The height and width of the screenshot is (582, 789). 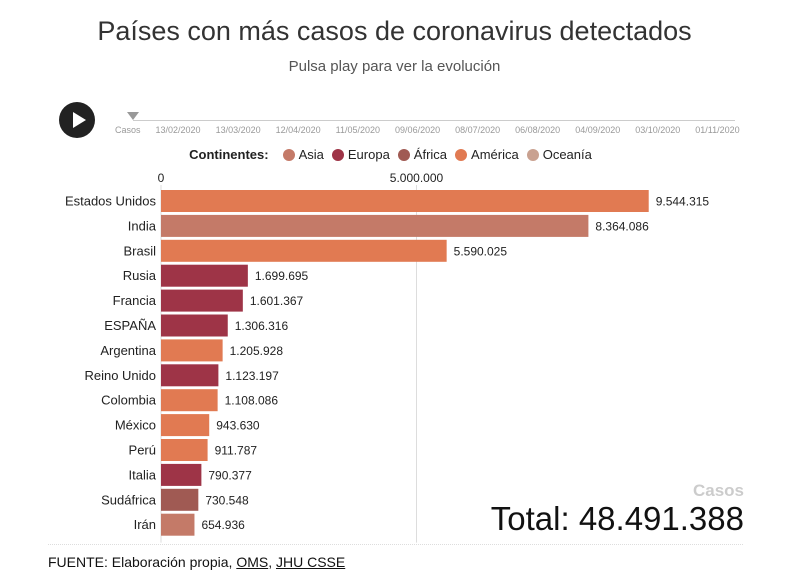 I want to click on timeline-date-label: 01/11/2020, so click(x=717, y=130).